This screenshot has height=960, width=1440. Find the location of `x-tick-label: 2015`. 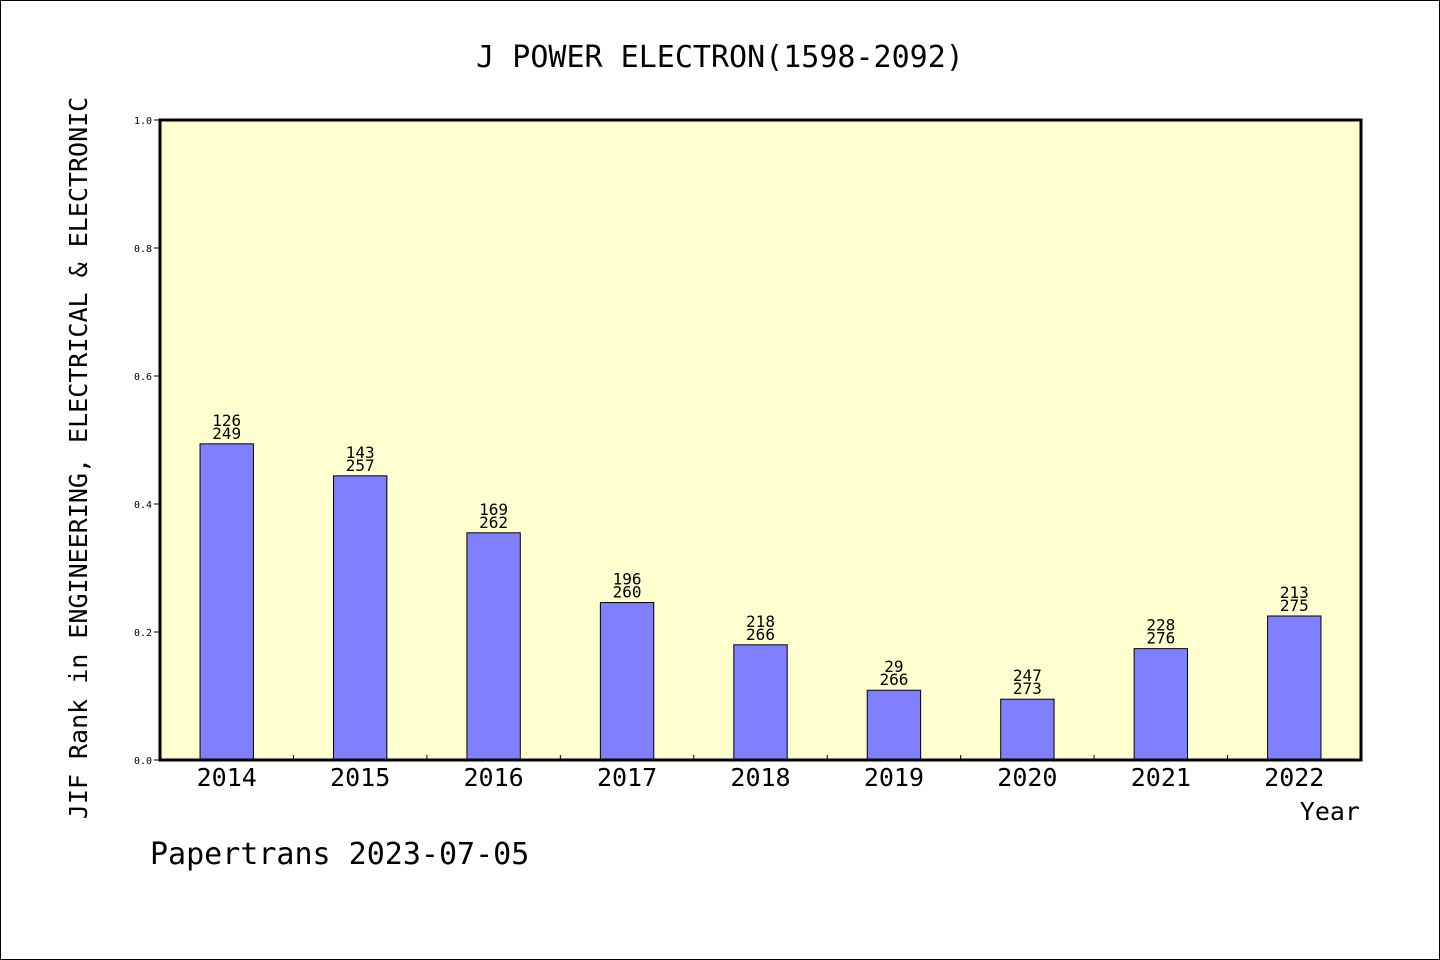

x-tick-label: 2015 is located at coordinates (360, 777).